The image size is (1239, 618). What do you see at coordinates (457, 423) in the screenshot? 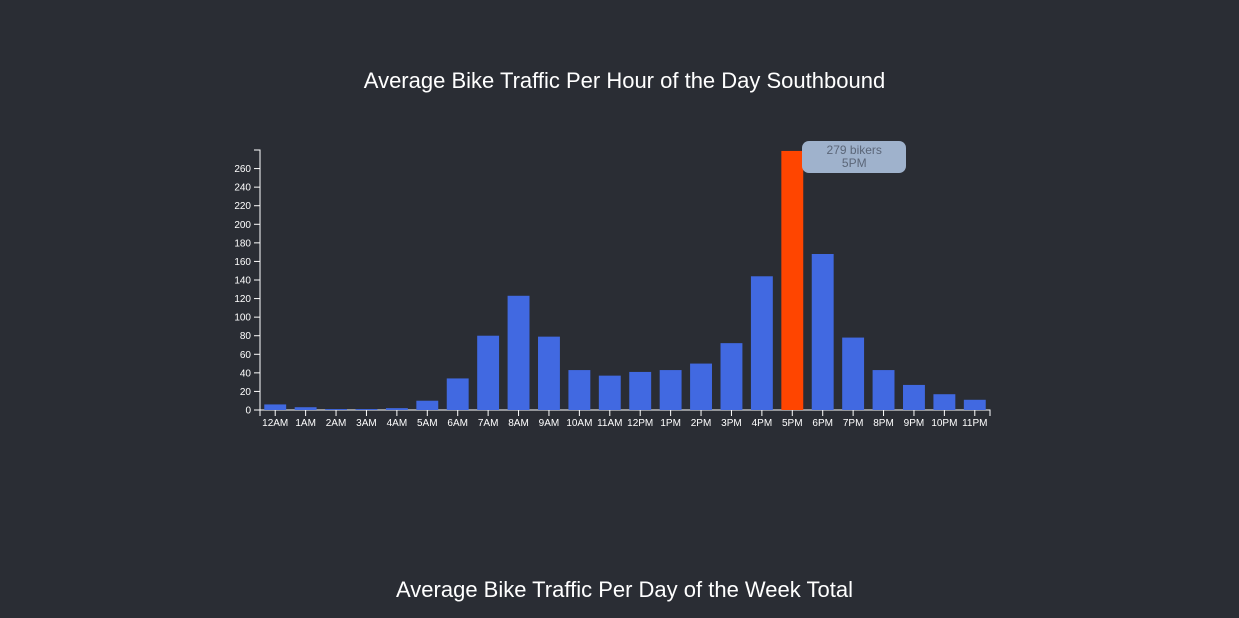
I see `x-tick-label: 6AM` at bounding box center [457, 423].